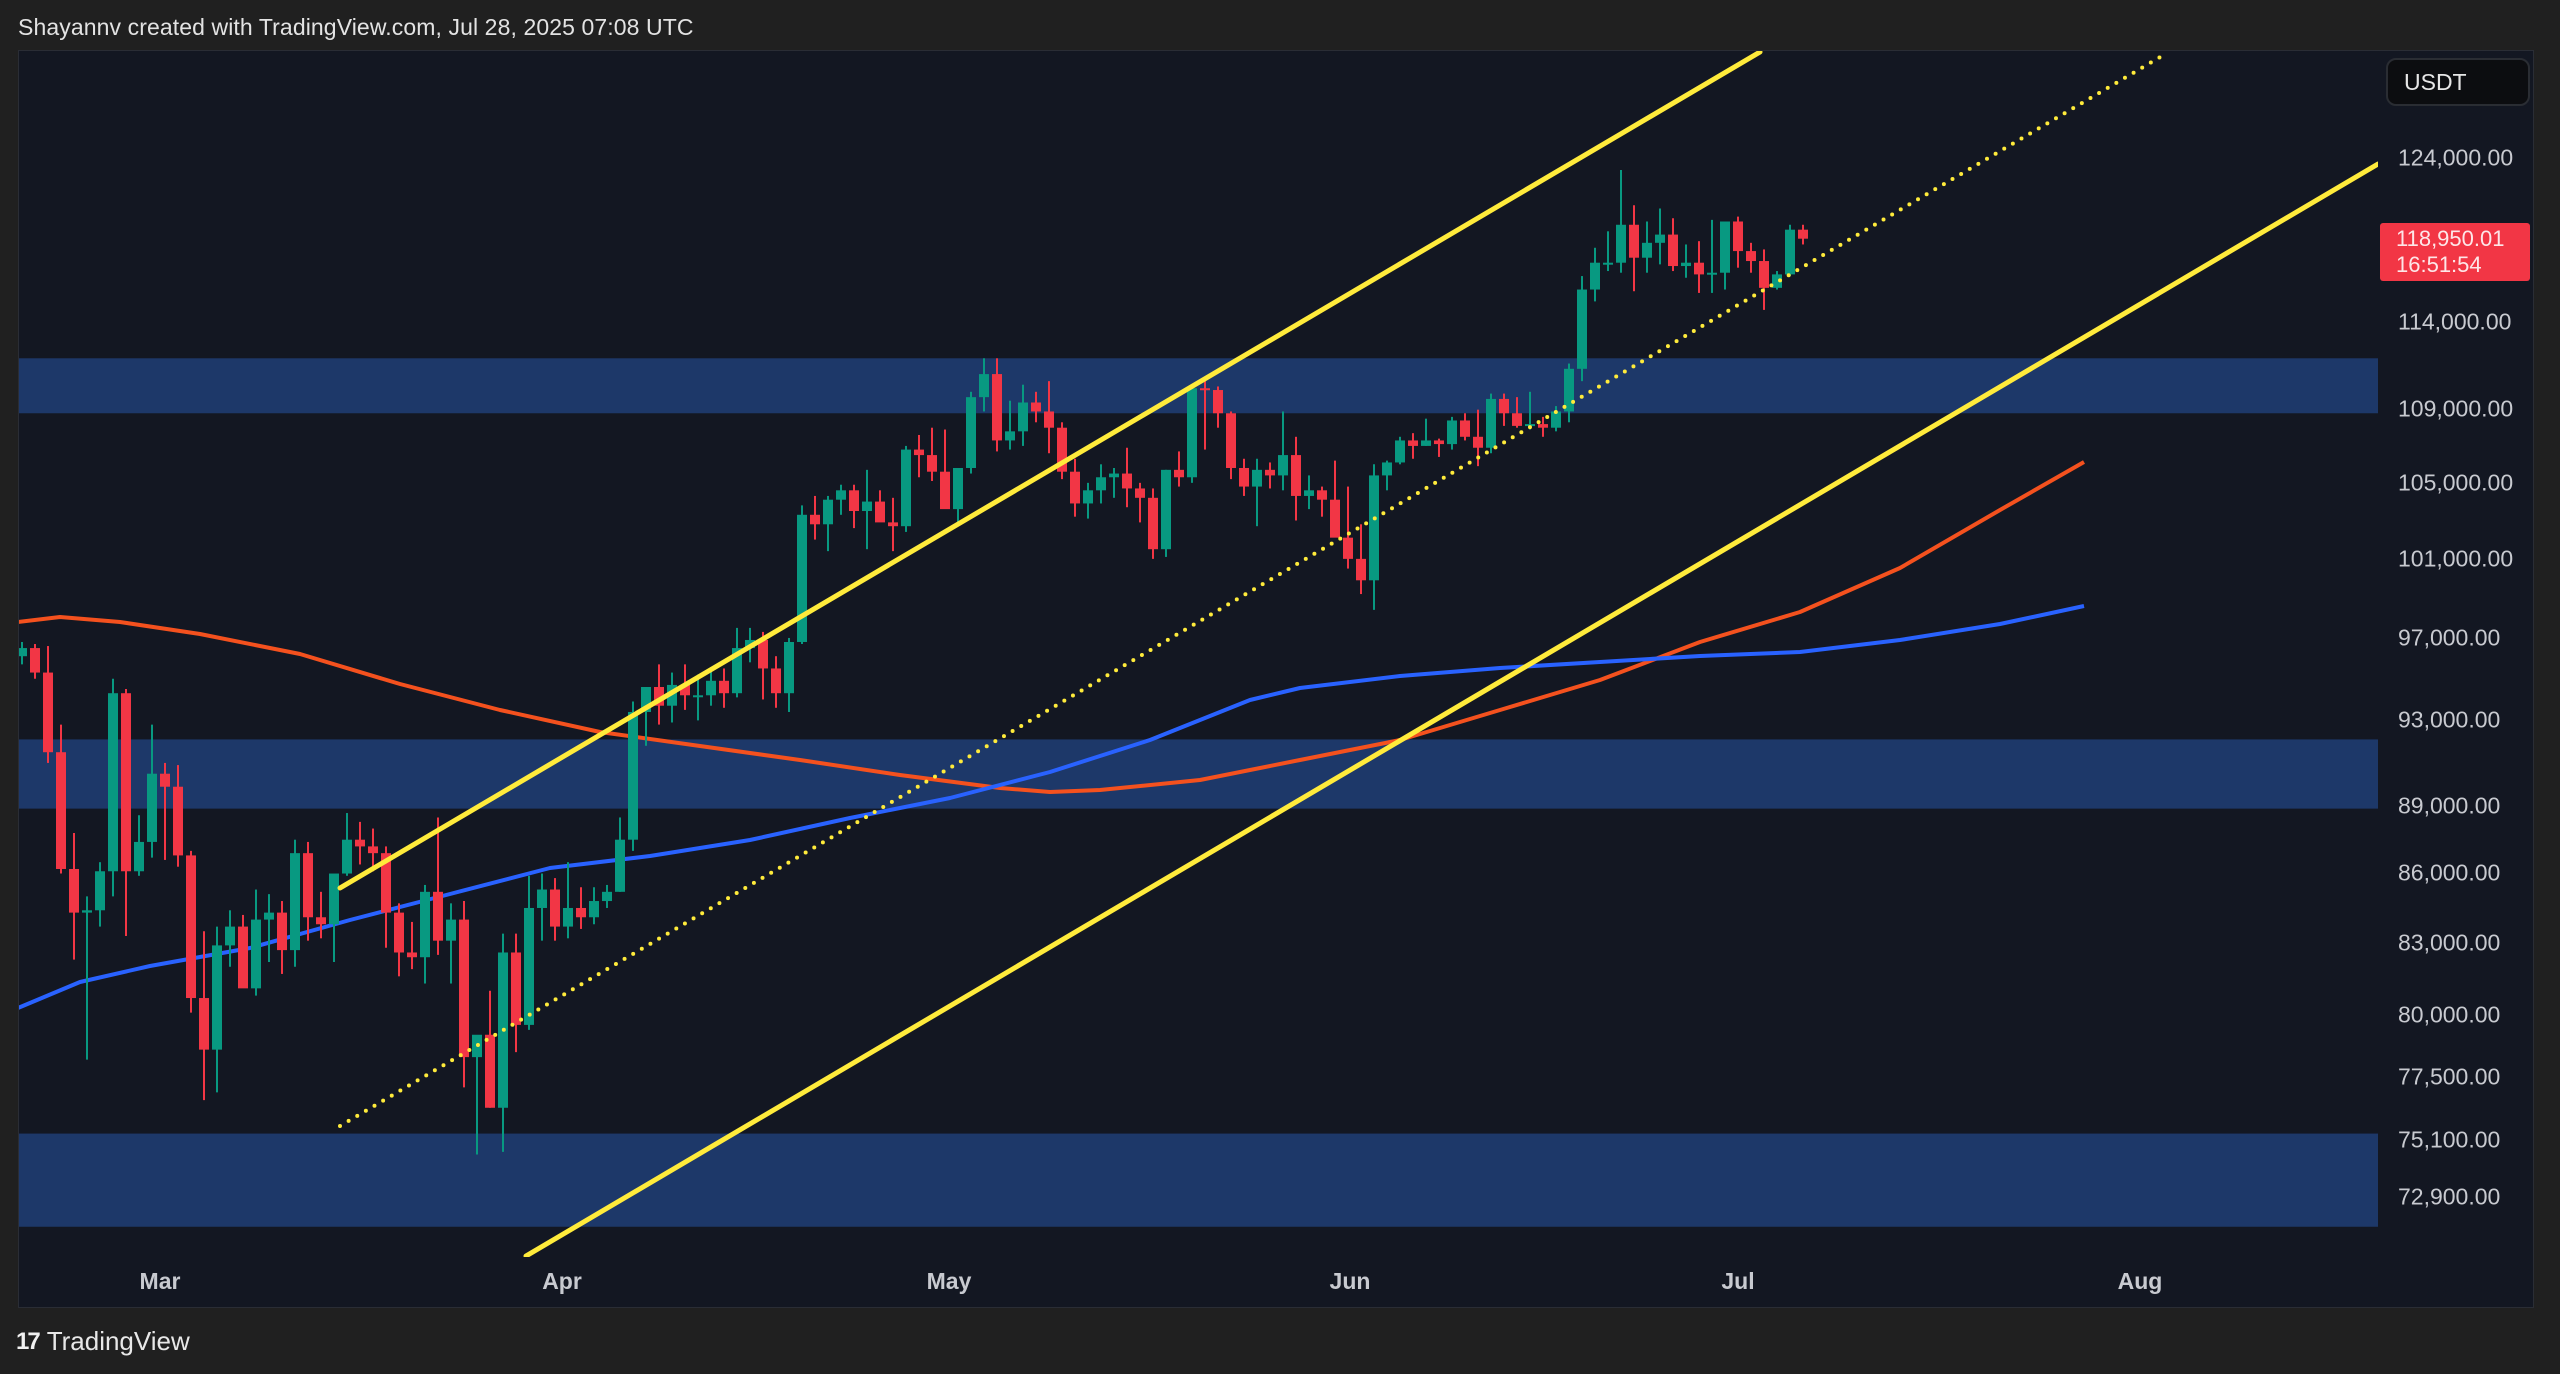  I want to click on price-axis-label: 93,000.00, so click(2449, 719).